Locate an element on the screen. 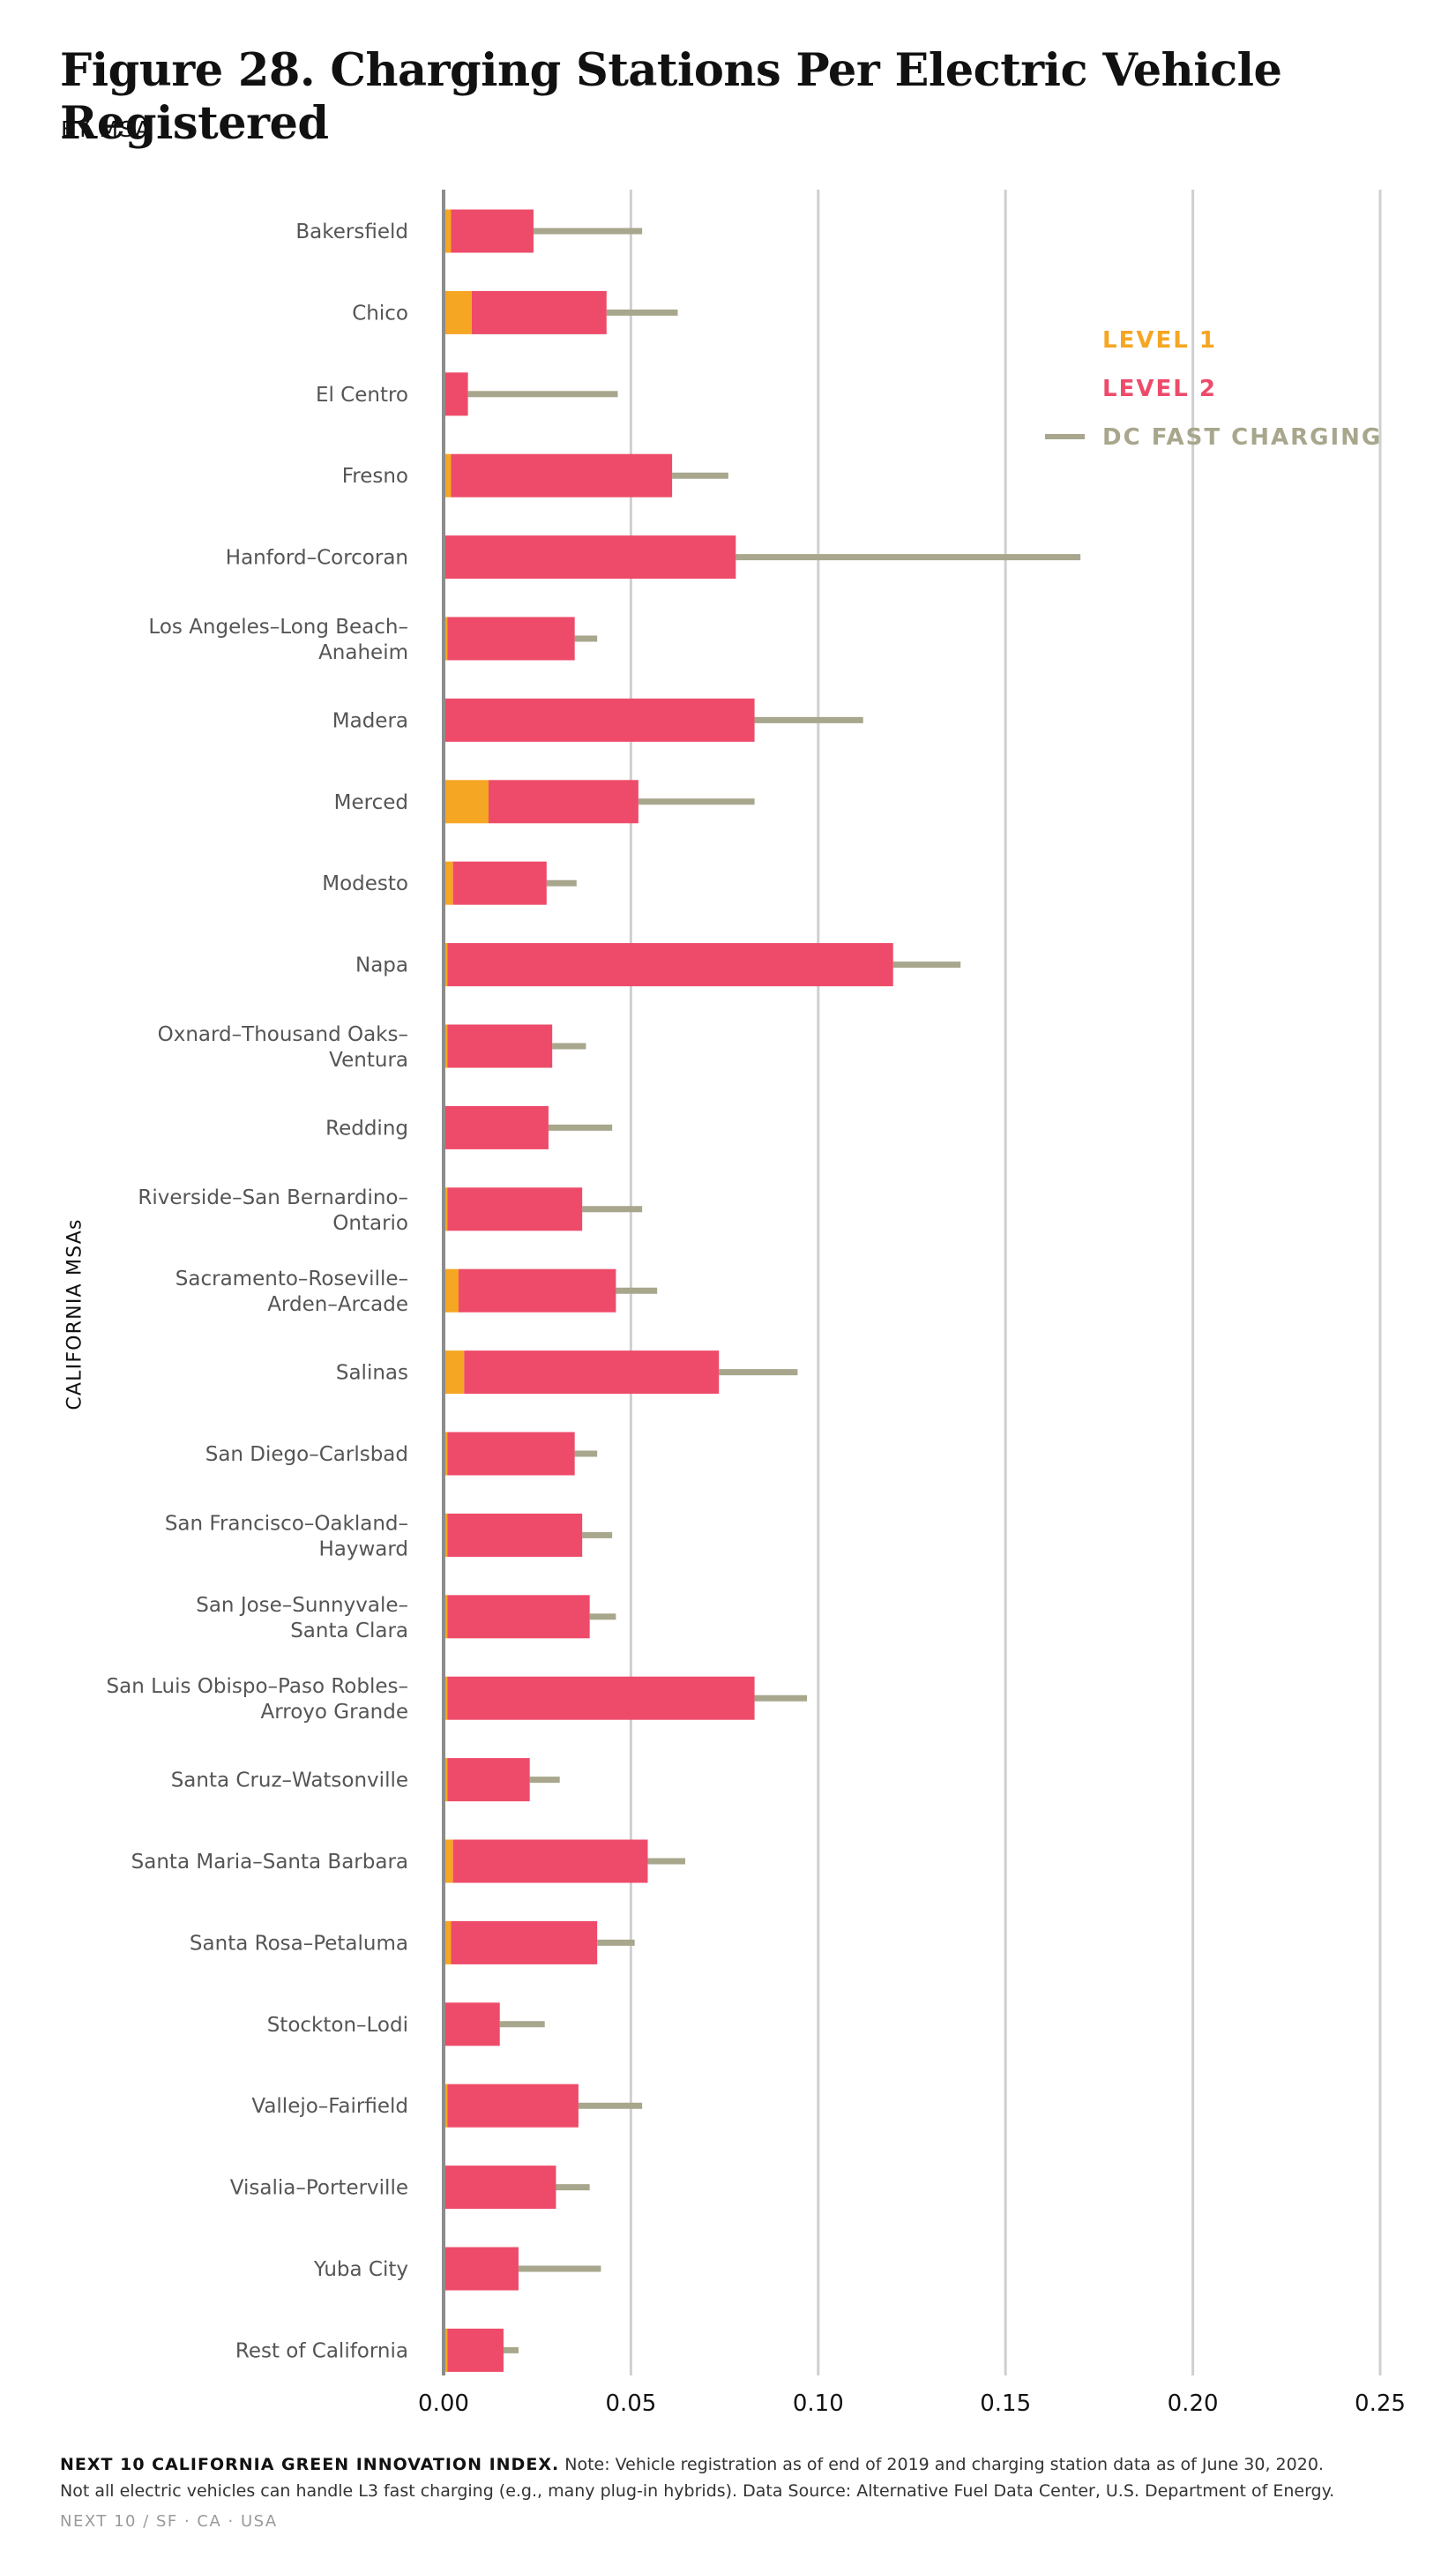 This screenshot has height=2566, width=1456. category-label: Bakersfield is located at coordinates (351, 232).